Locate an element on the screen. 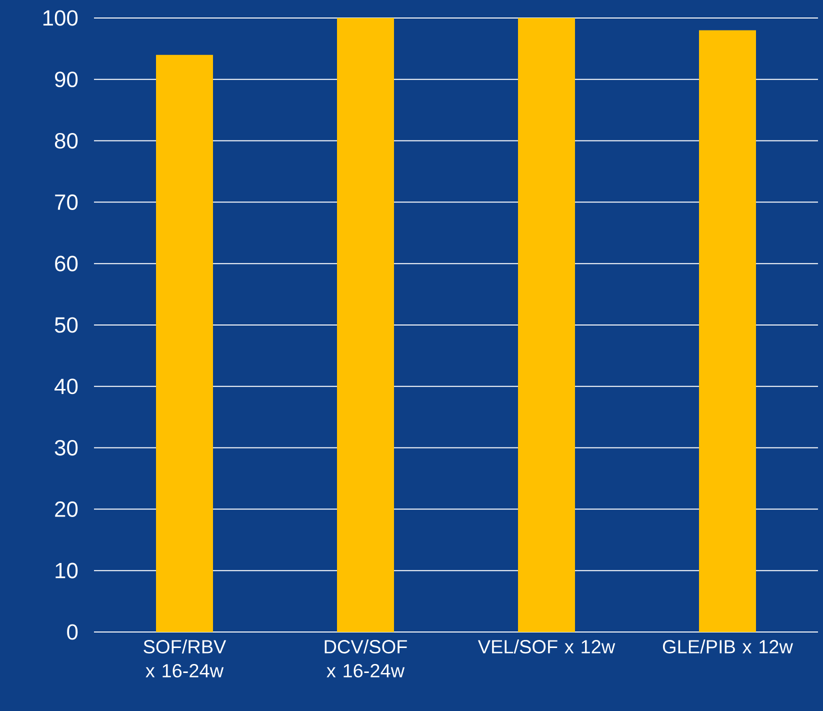 Image resolution: width=823 pixels, height=711 pixels. y-tick-label: 0 is located at coordinates (72, 632).